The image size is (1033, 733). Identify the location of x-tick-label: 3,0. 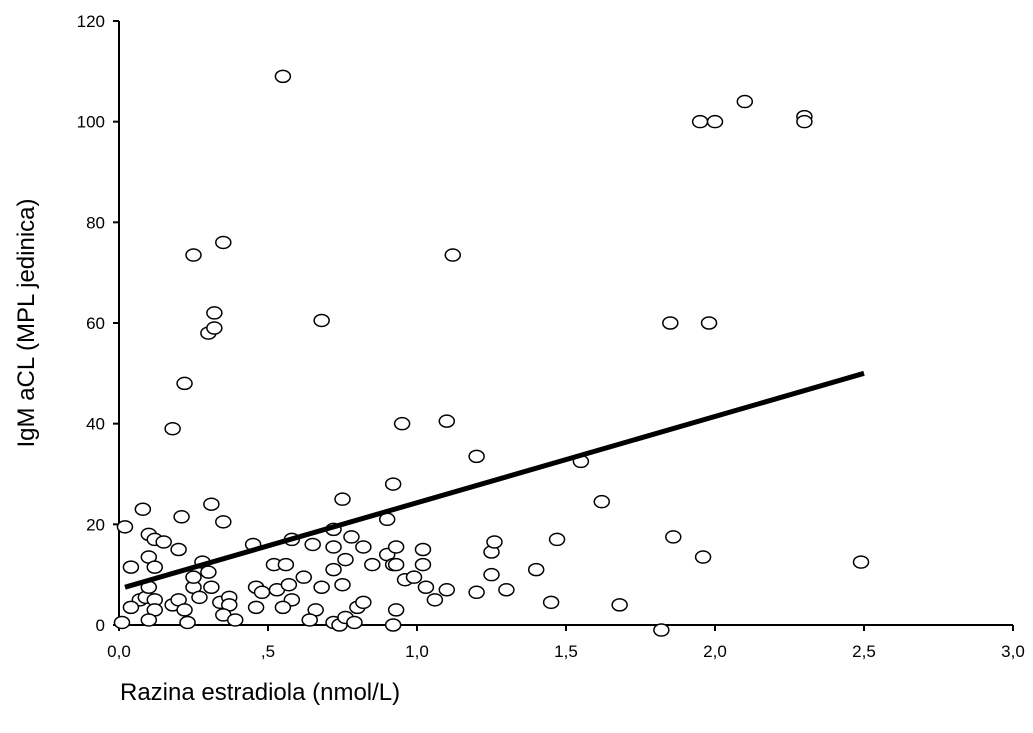
(1013, 651).